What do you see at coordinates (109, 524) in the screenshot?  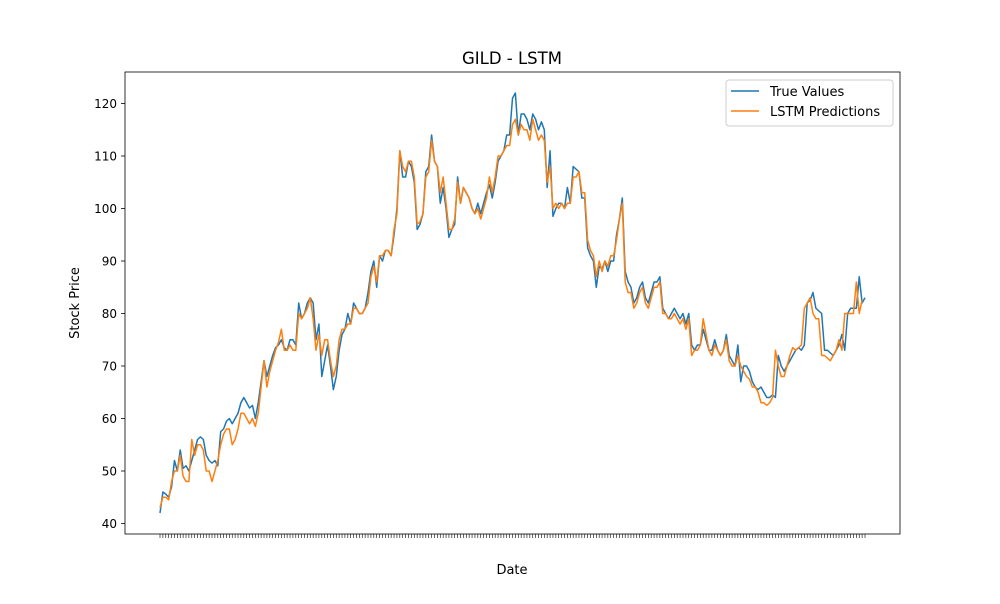 I see `y-tick-label: 40` at bounding box center [109, 524].